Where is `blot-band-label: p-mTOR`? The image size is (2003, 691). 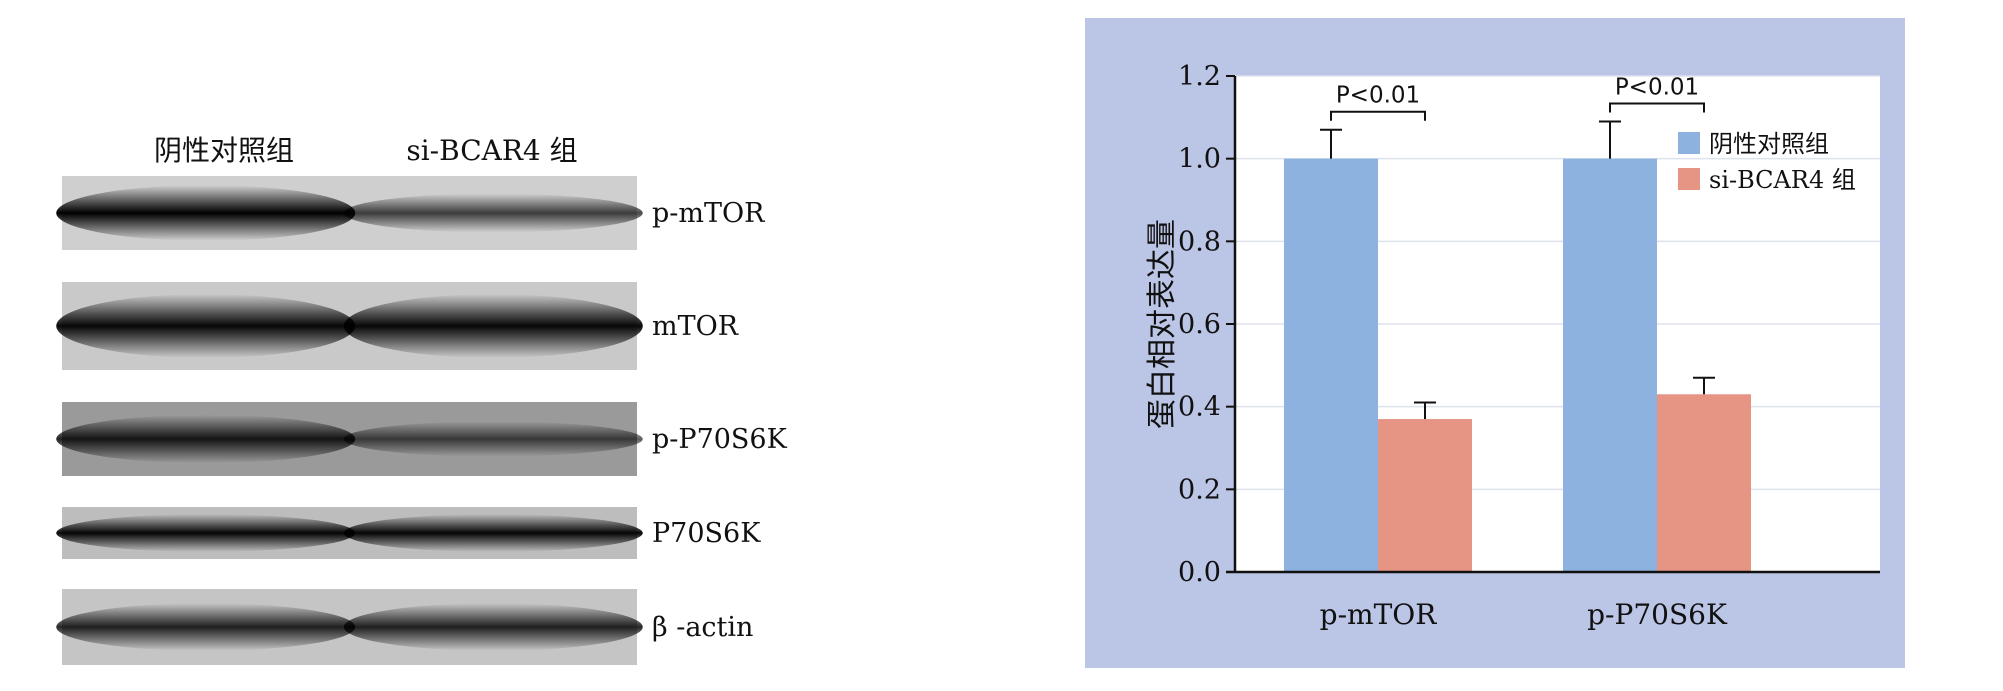
blot-band-label: p-mTOR is located at coordinates (708, 213).